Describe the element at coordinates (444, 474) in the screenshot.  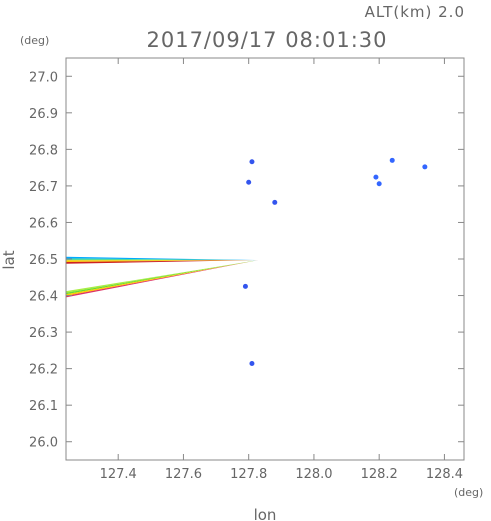
I see `x-tick-label: 128.4` at that location.